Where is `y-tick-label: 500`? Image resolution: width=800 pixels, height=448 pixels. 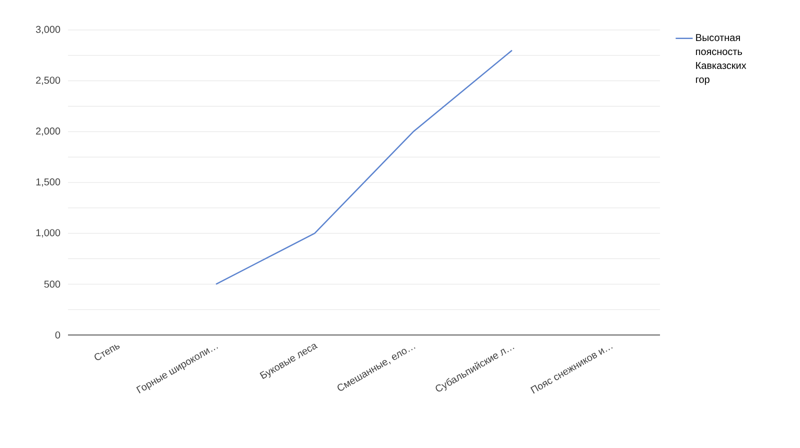 y-tick-label: 500 is located at coordinates (52, 284).